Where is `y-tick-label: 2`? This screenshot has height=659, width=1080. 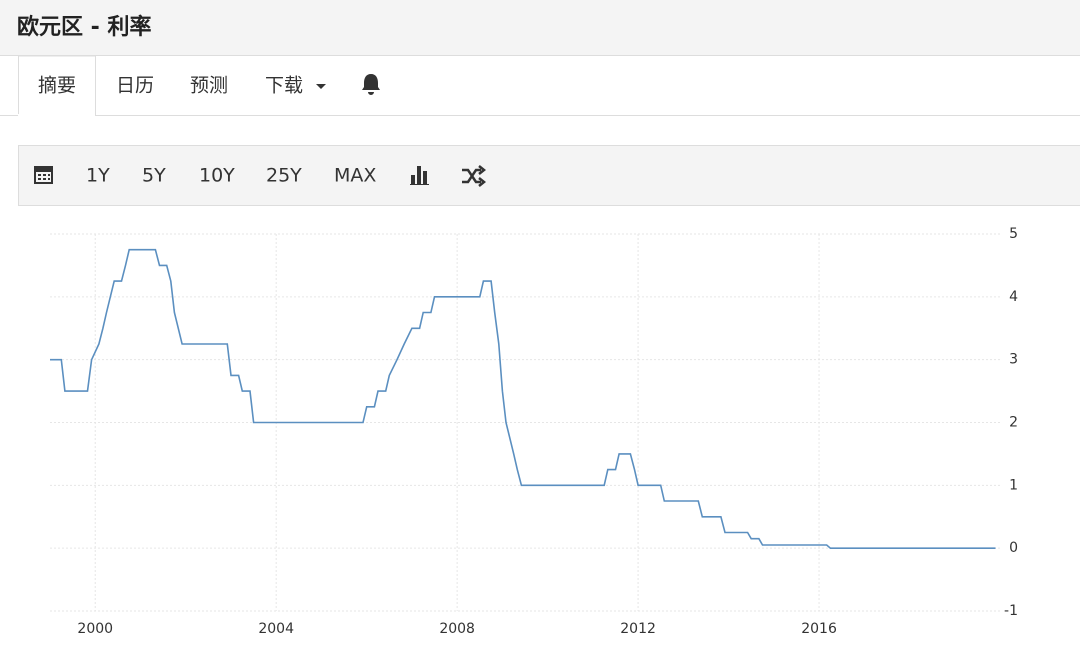 y-tick-label: 2 is located at coordinates (1013, 423).